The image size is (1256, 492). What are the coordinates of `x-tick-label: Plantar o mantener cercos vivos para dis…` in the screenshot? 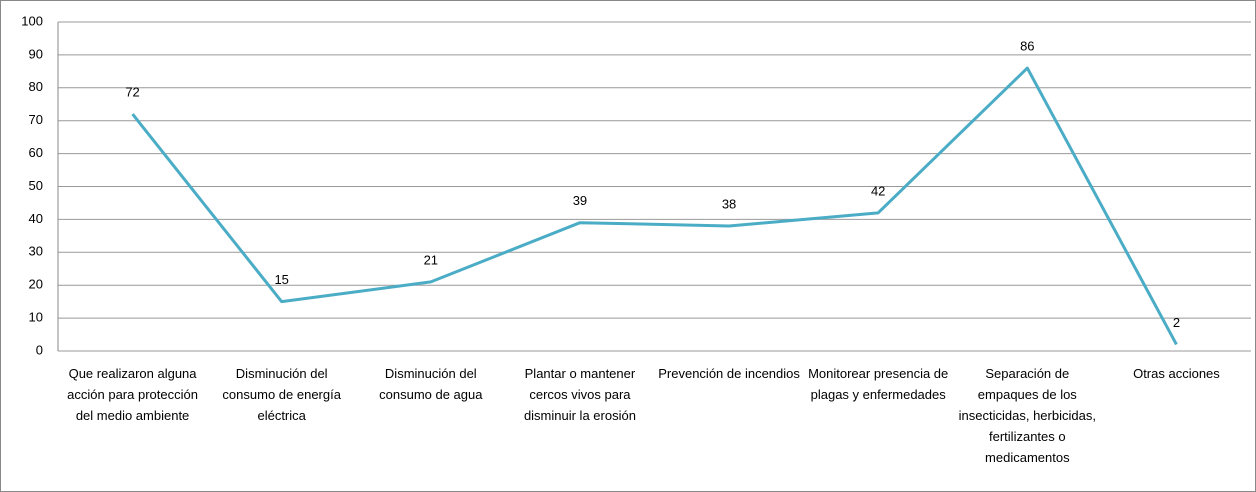 It's located at (579, 394).